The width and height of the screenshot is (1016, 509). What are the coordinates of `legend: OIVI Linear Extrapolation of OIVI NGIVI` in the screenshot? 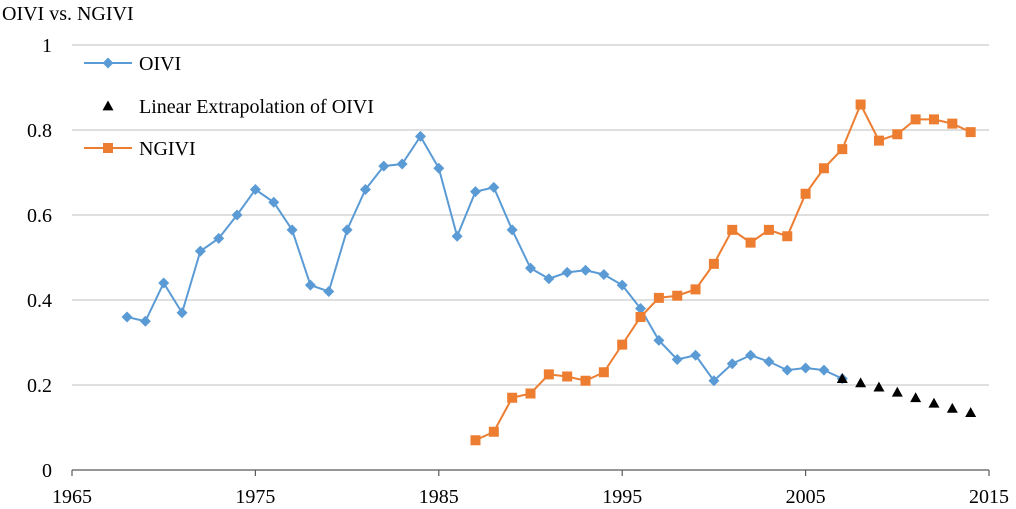 It's located at (229, 106).